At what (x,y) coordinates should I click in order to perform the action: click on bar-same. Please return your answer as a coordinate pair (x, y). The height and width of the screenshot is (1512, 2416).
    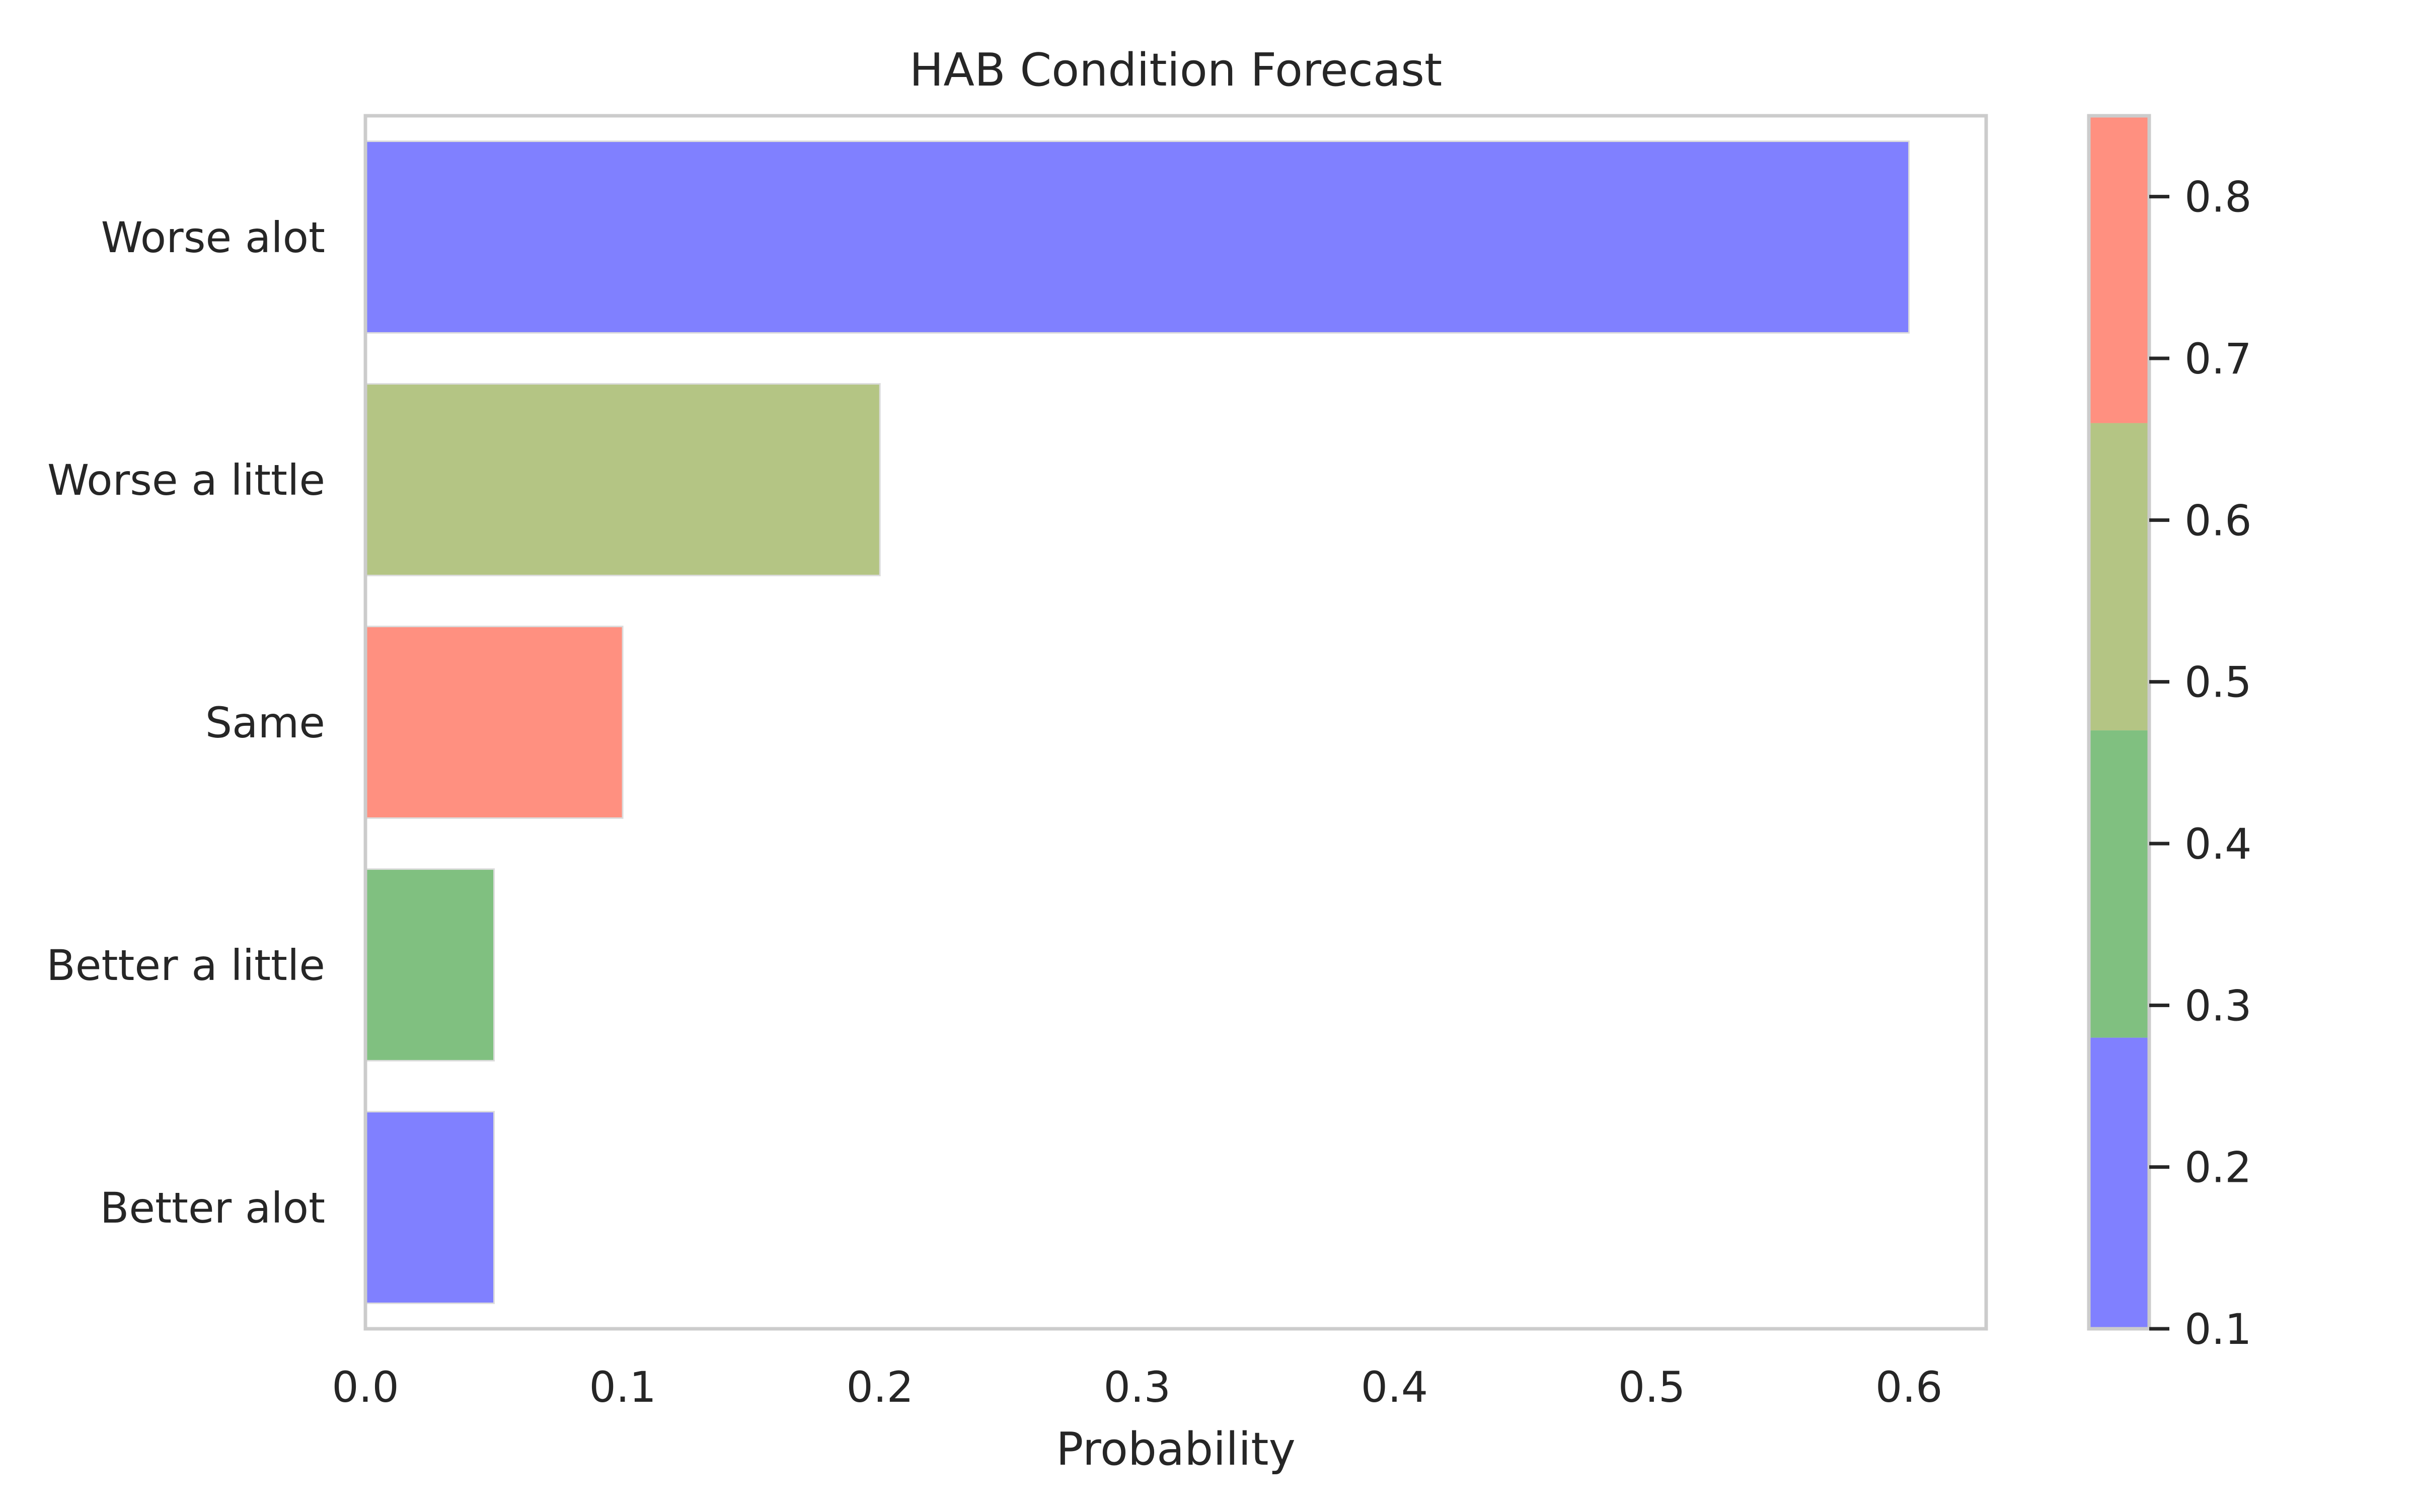
    Looking at the image, I should click on (494, 722).